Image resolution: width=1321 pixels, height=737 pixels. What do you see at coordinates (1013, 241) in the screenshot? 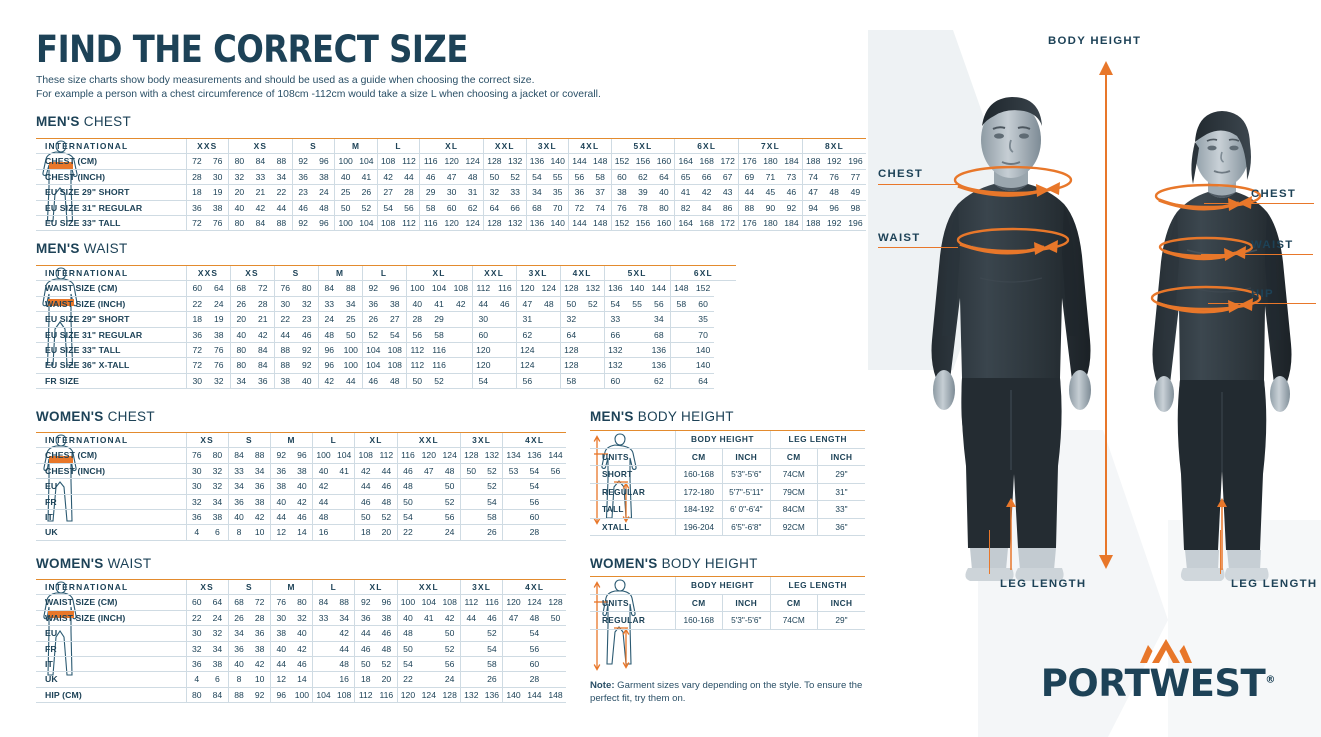
I see `male-waist-measure-ring` at bounding box center [1013, 241].